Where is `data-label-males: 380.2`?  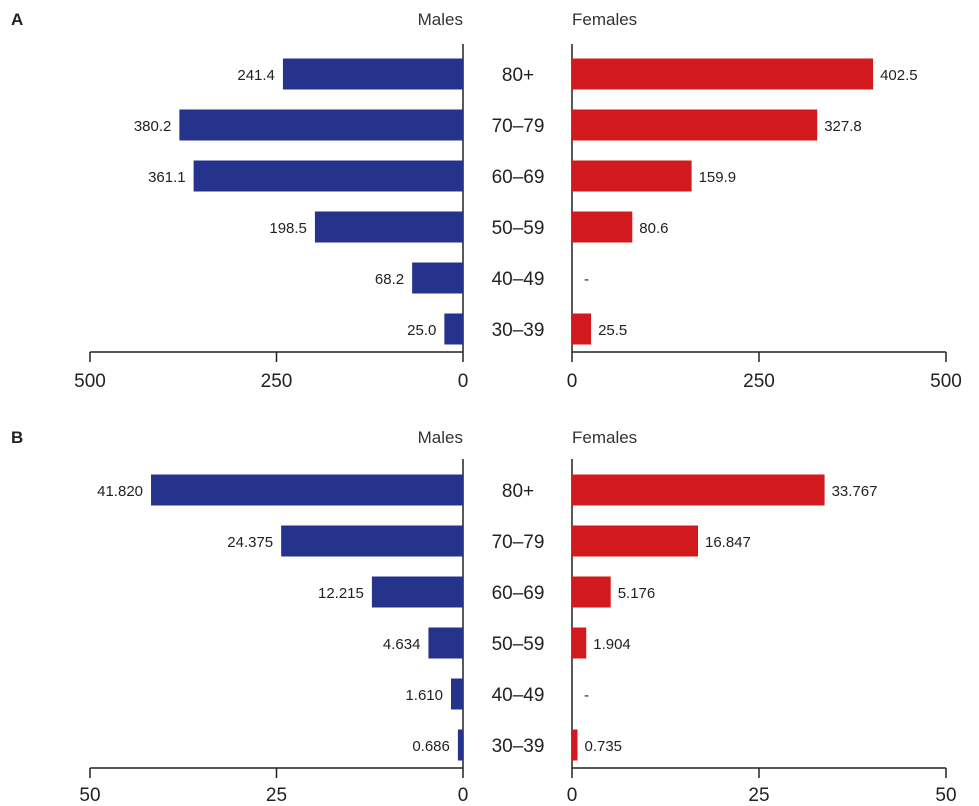 data-label-males: 380.2 is located at coordinates (153, 126).